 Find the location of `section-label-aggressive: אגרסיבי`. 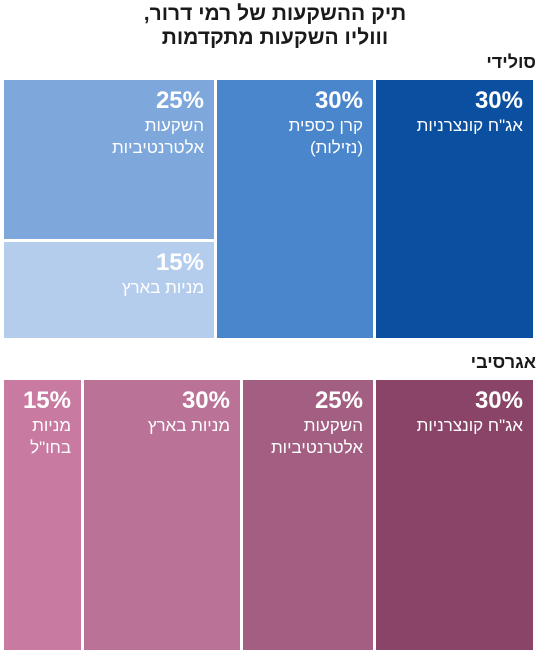

section-label-aggressive: אגרסיבי is located at coordinates (503, 362).